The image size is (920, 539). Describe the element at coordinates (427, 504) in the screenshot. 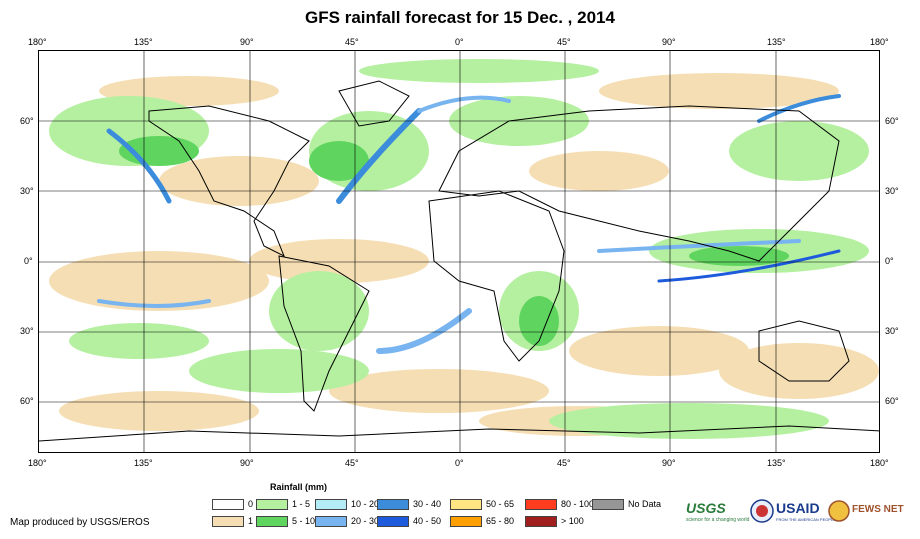

I see `legend-label: 30 - 40` at that location.